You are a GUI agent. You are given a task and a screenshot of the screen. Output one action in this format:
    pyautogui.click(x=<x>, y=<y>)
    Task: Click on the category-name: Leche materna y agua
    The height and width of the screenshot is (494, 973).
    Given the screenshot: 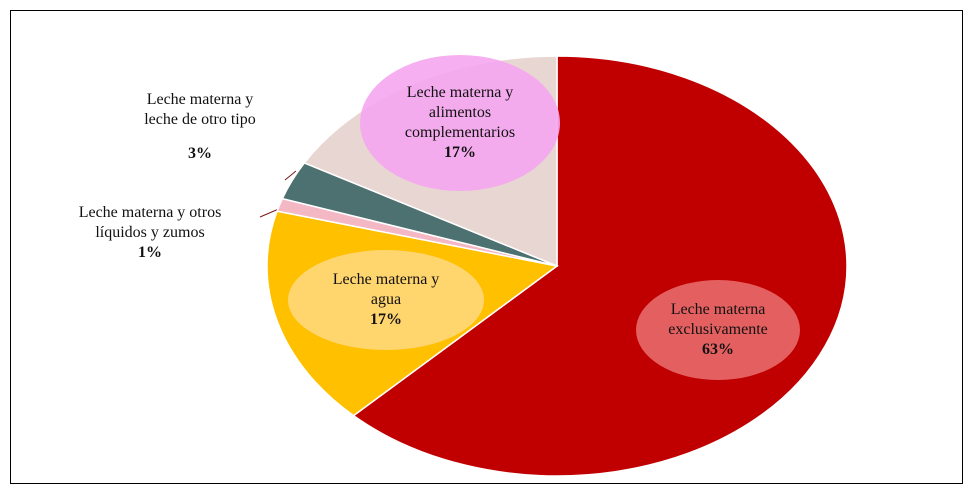 What is the action you would take?
    pyautogui.click(x=386, y=289)
    